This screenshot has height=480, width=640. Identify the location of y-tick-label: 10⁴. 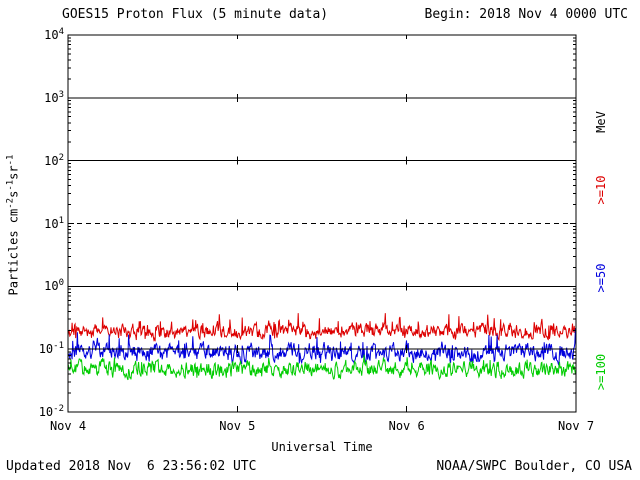
(54, 34).